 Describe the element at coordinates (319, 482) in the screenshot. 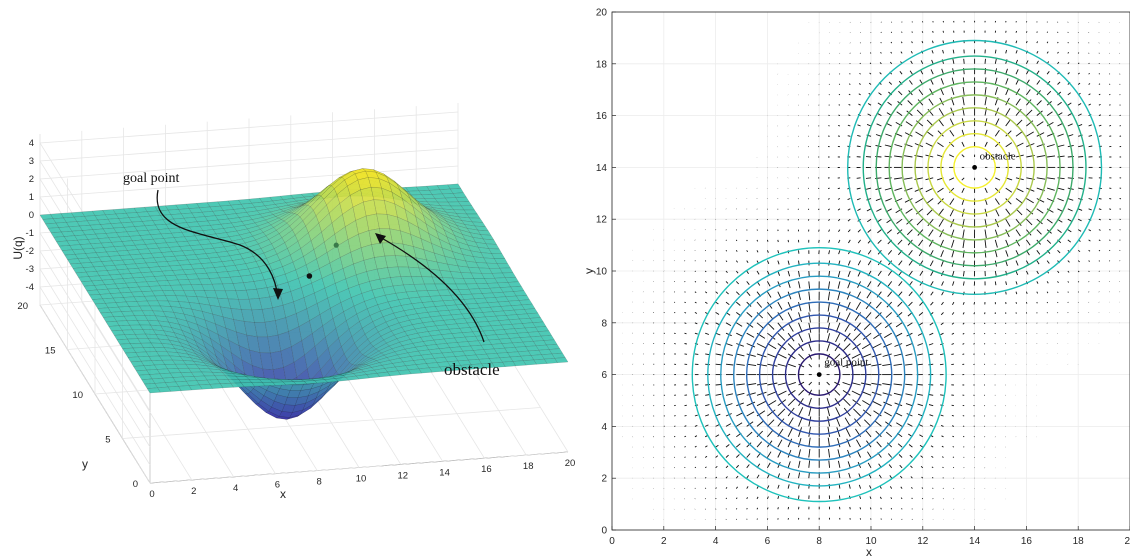

I see `x-tick-label: 8` at that location.